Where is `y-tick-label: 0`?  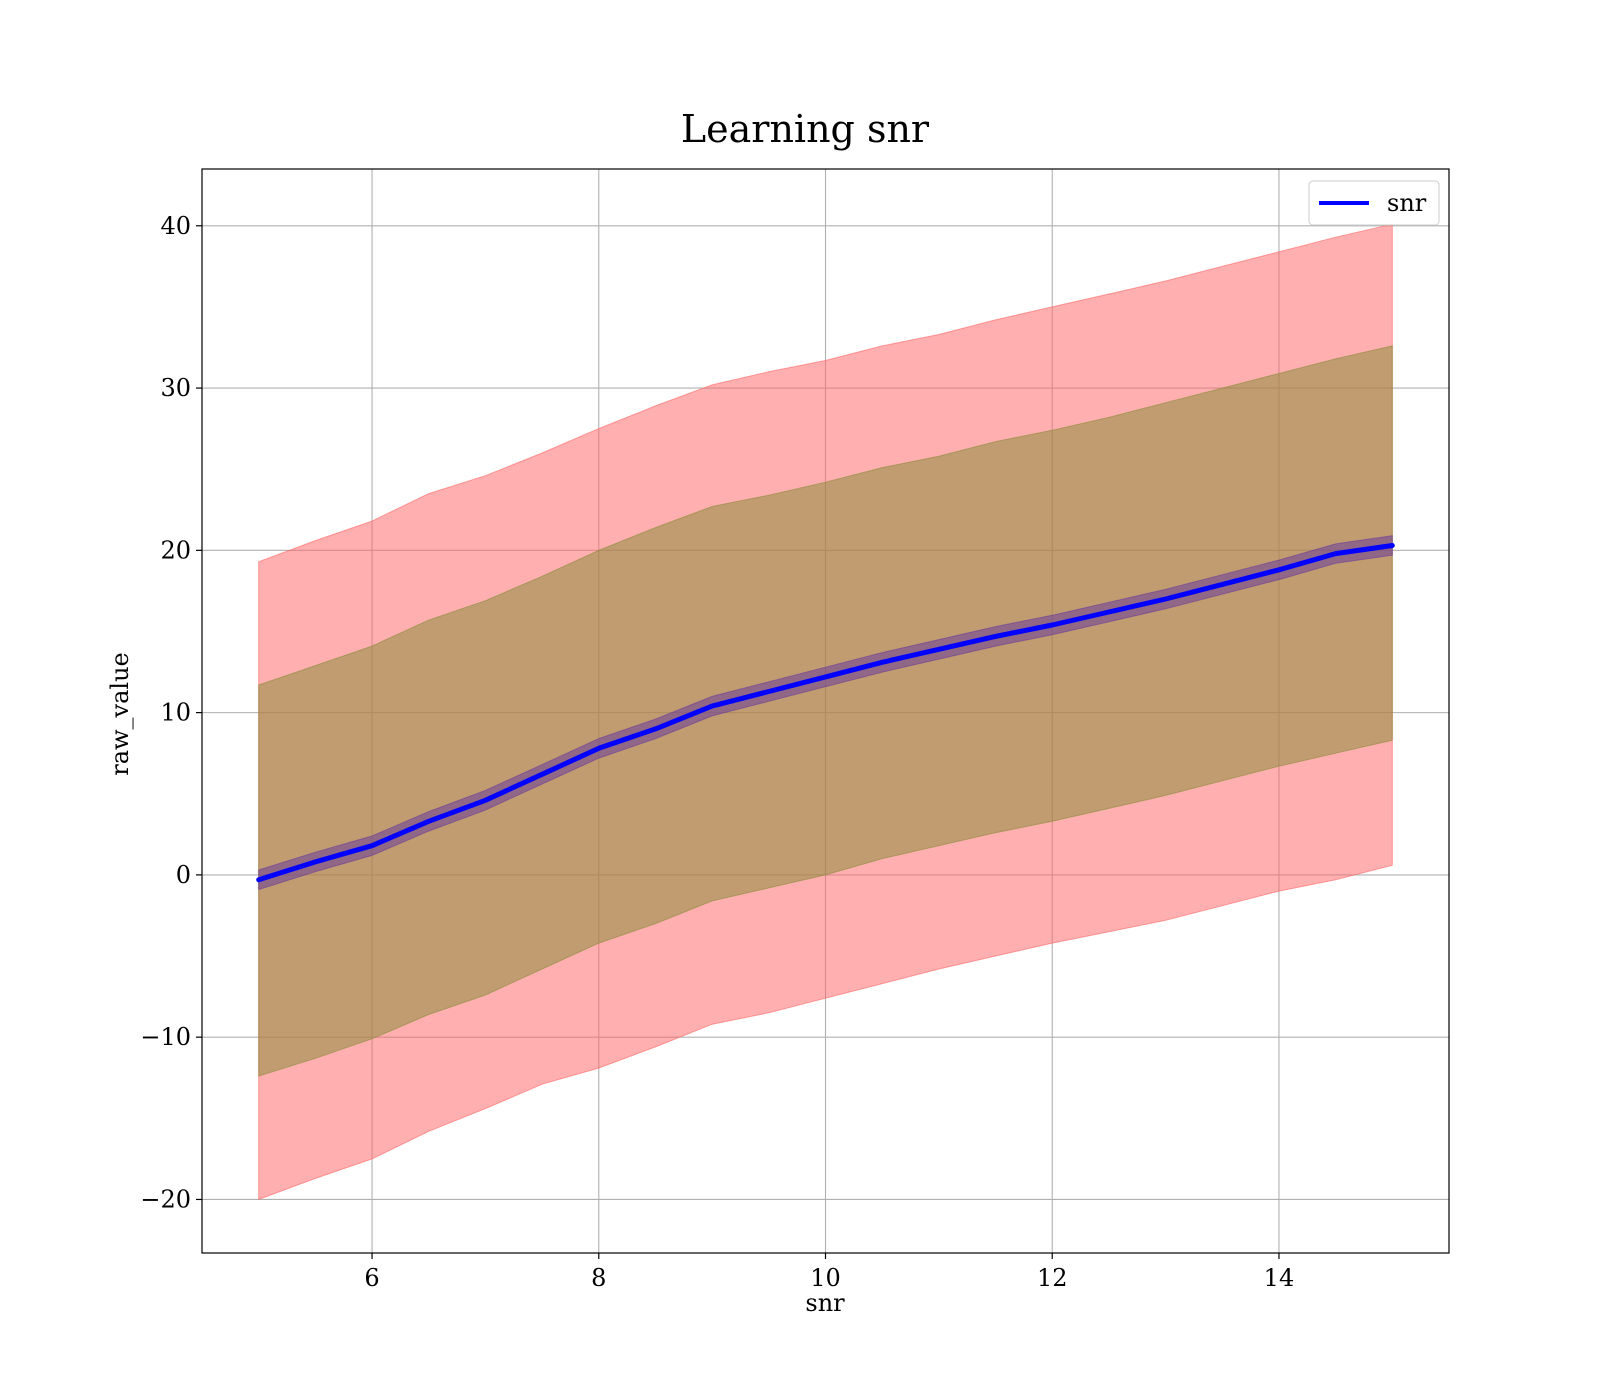
y-tick-label: 0 is located at coordinates (183, 875).